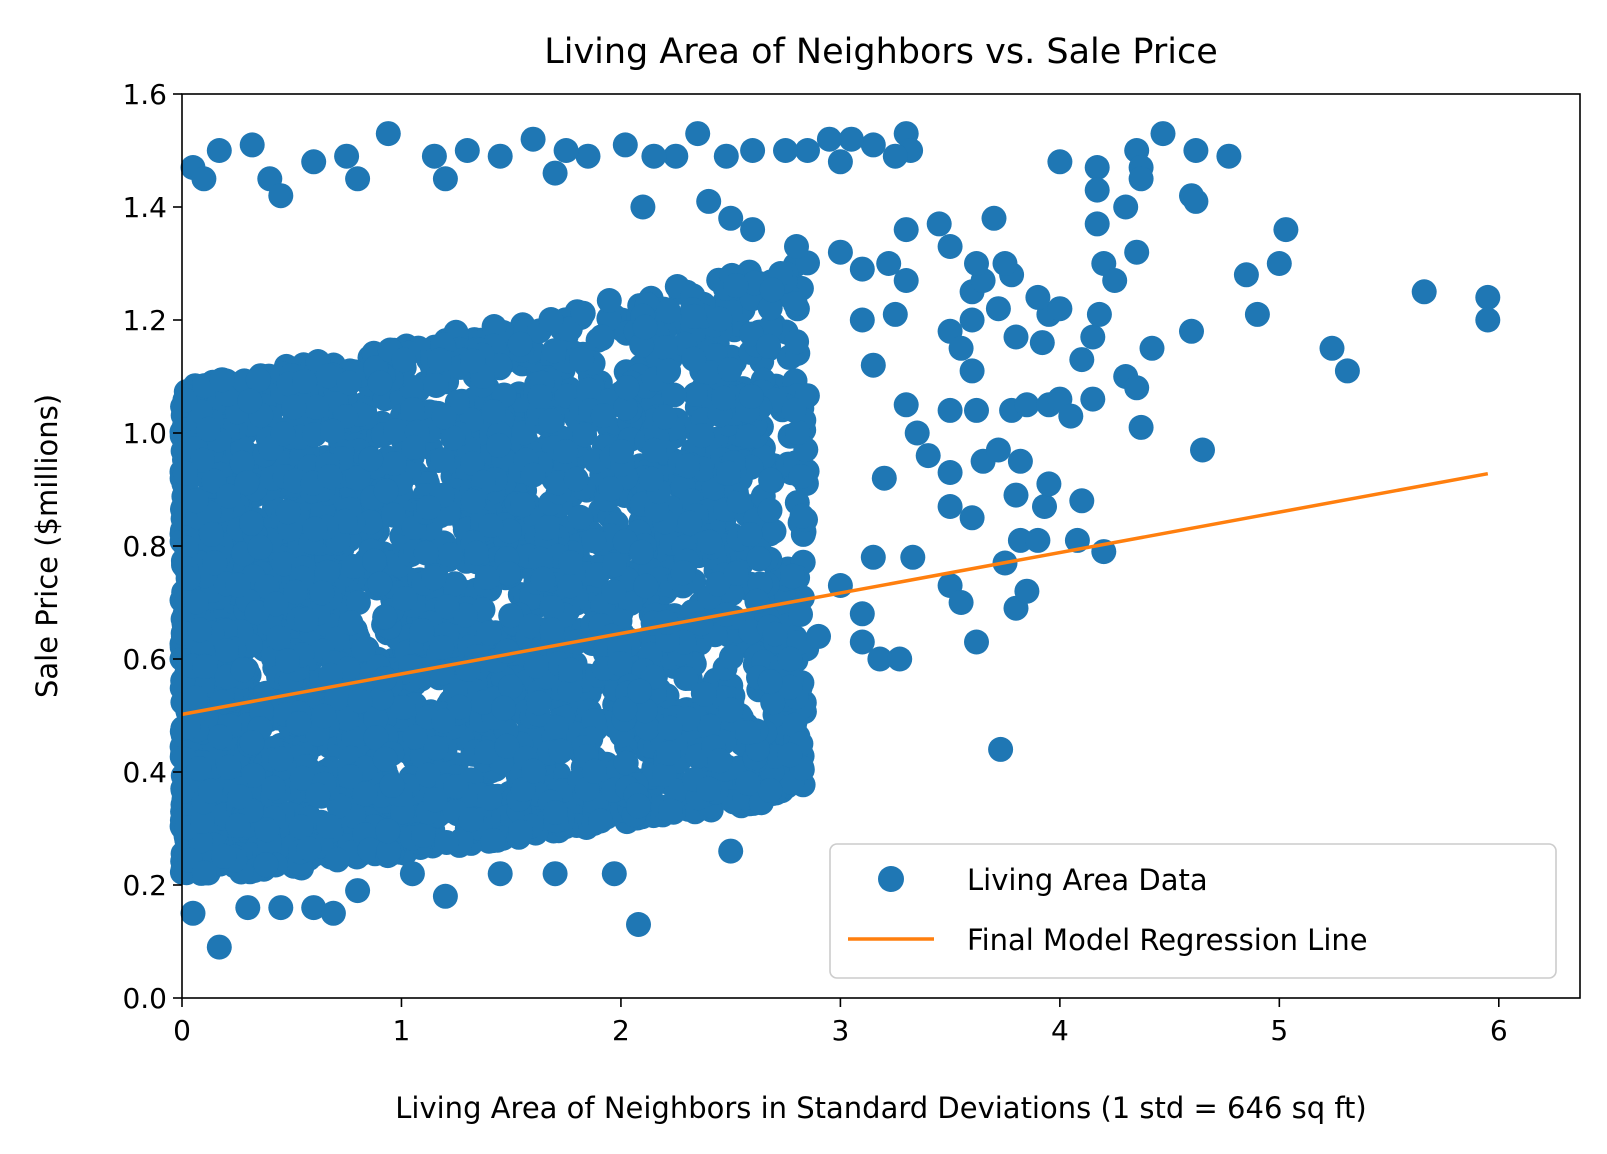 The width and height of the screenshot is (1607, 1154). I want to click on y-axis-ticks: 0.0 0.2 0.4 0.6 0.8 1.0 1.2 1.4 1.6, so click(152, 546).